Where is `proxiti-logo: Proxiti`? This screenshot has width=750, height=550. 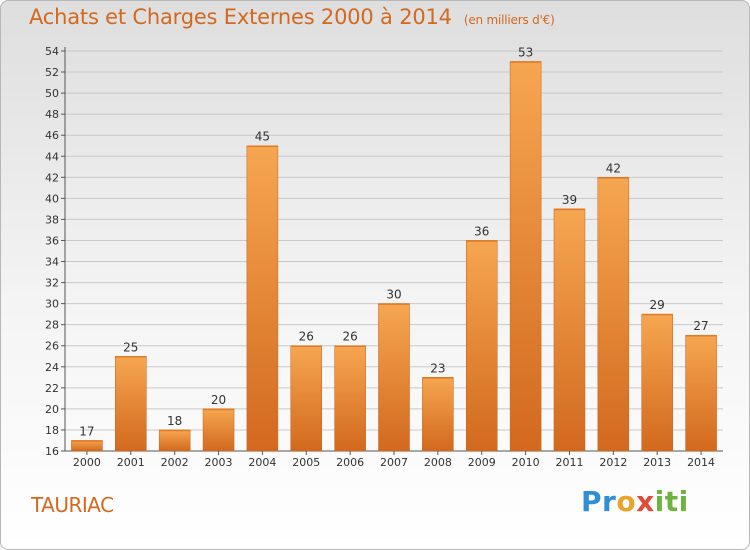
proxiti-logo: Proxiti is located at coordinates (635, 501).